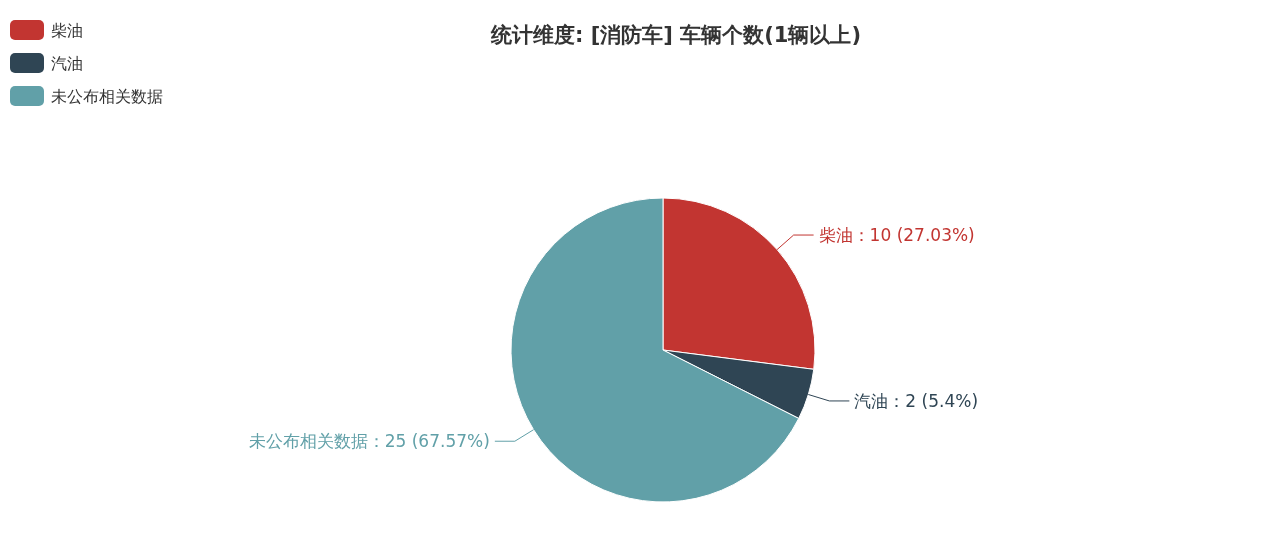 The height and width of the screenshot is (538, 1268). What do you see at coordinates (67, 30) in the screenshot?
I see `legend-label: 柴油` at bounding box center [67, 30].